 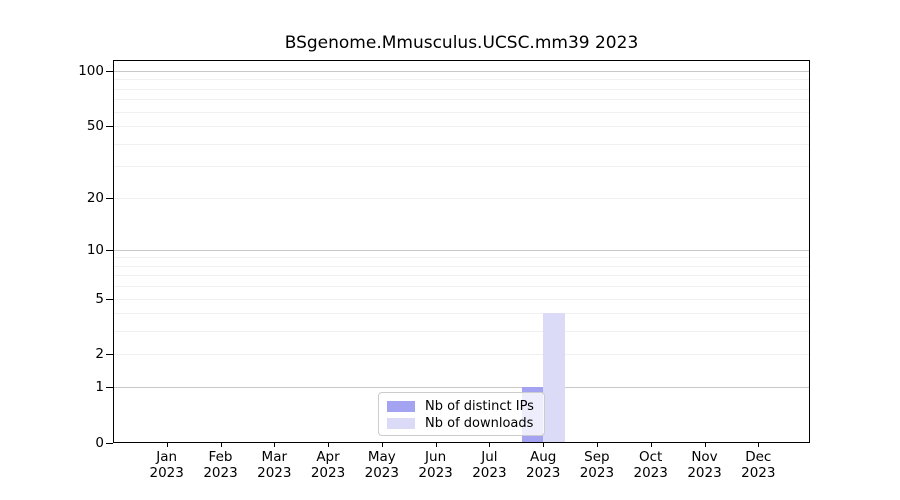 What do you see at coordinates (95, 197) in the screenshot?
I see `y-tick-label-20: 20` at bounding box center [95, 197].